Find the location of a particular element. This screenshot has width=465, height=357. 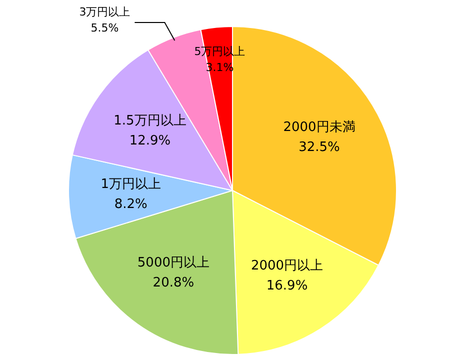

slice-label: 1.5万円以上 is located at coordinates (150, 120).